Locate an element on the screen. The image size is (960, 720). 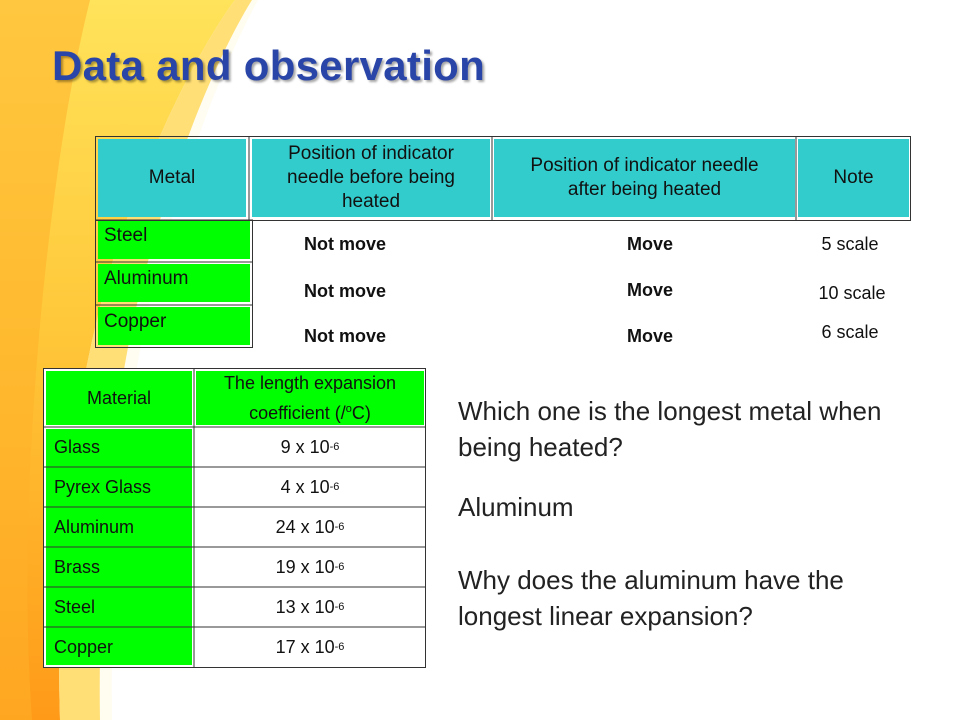
table2-coef-pyrex: 4 x 10 -6 is located at coordinates (310, 487).